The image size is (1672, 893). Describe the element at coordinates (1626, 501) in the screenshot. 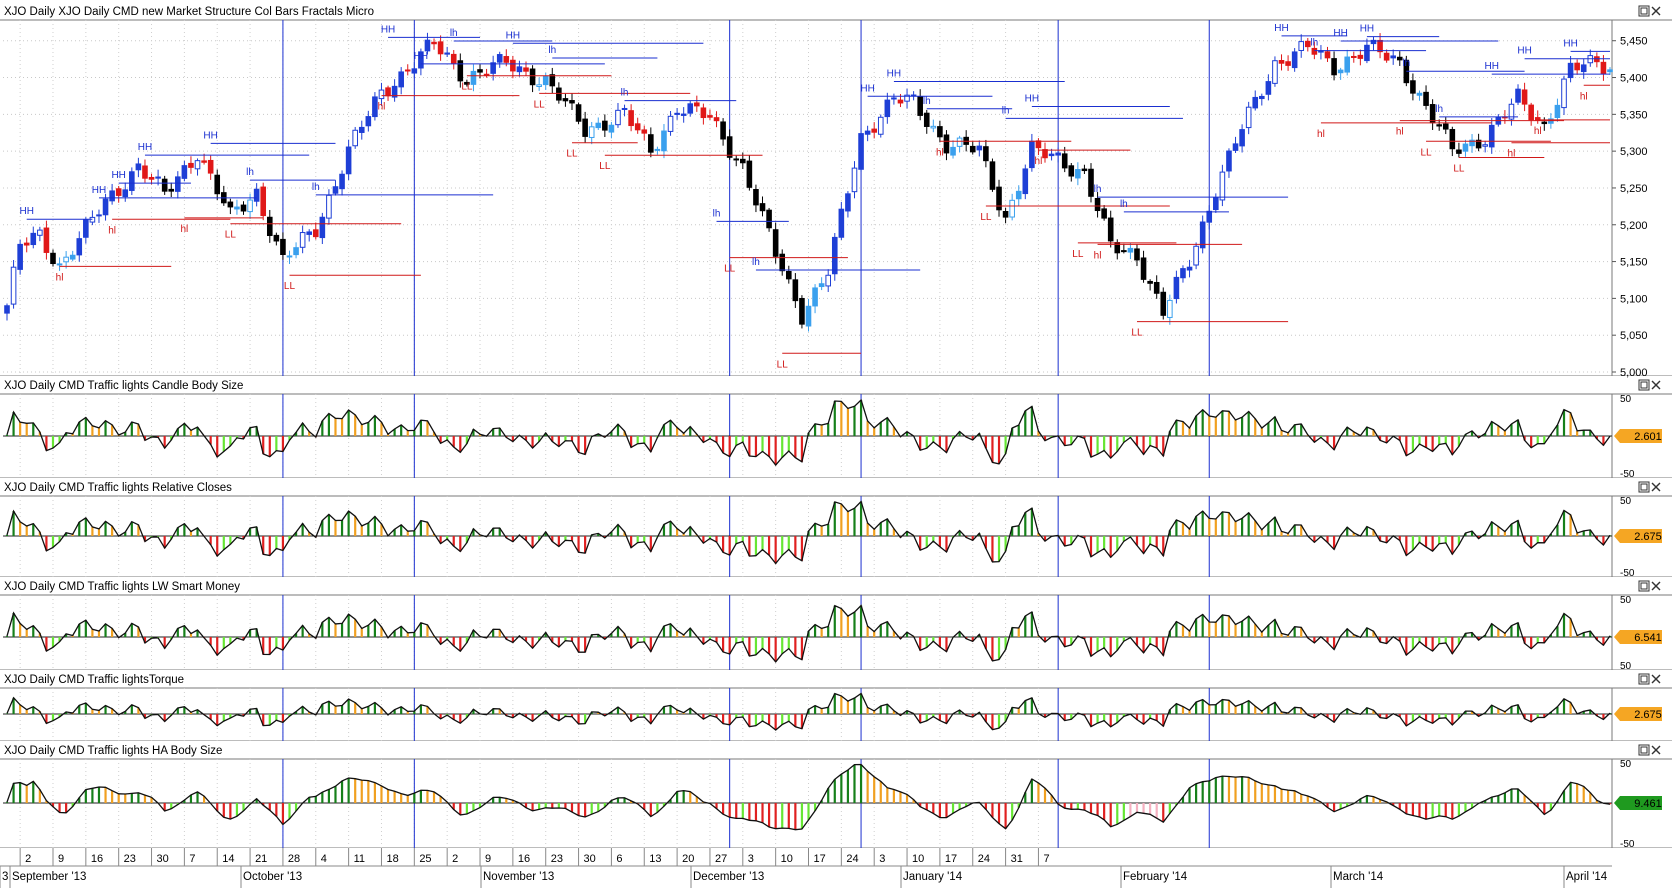

I see `indicator-tick-label: 50` at that location.